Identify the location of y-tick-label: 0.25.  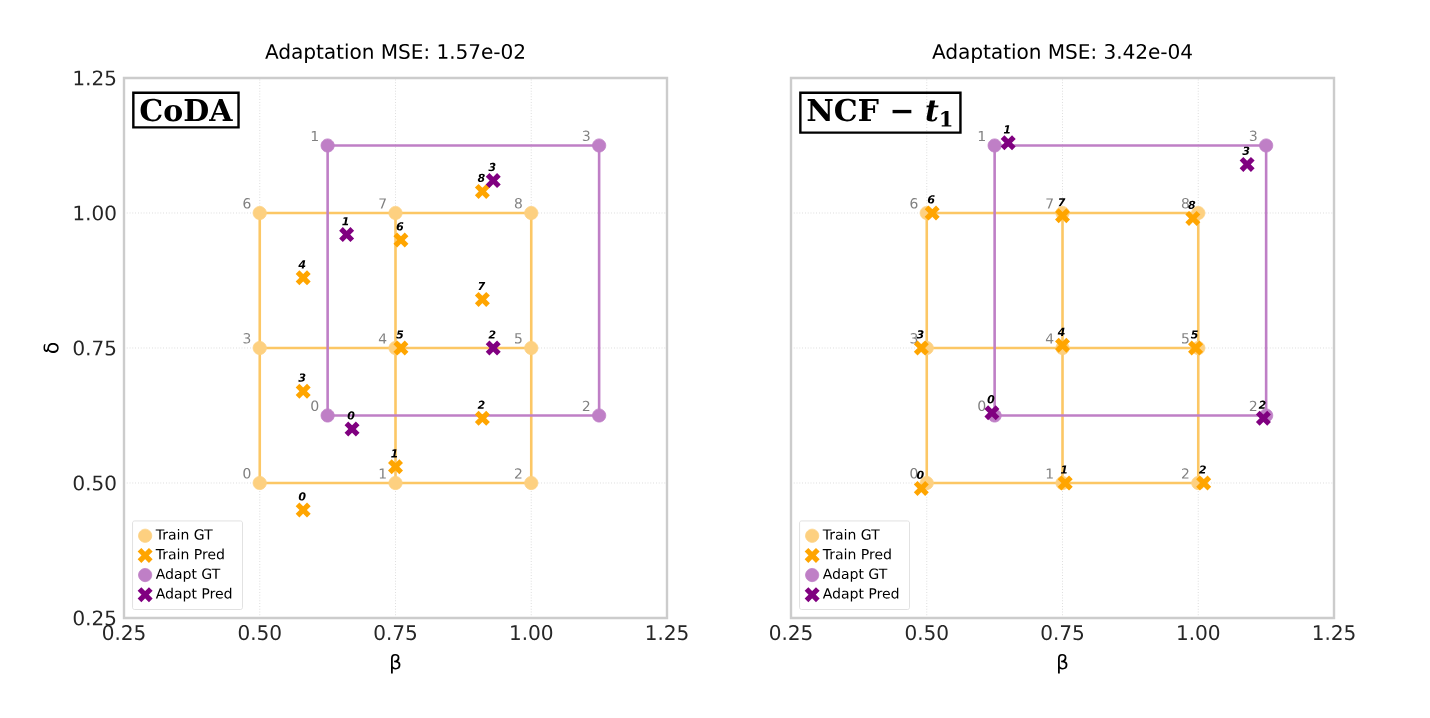
(94, 618).